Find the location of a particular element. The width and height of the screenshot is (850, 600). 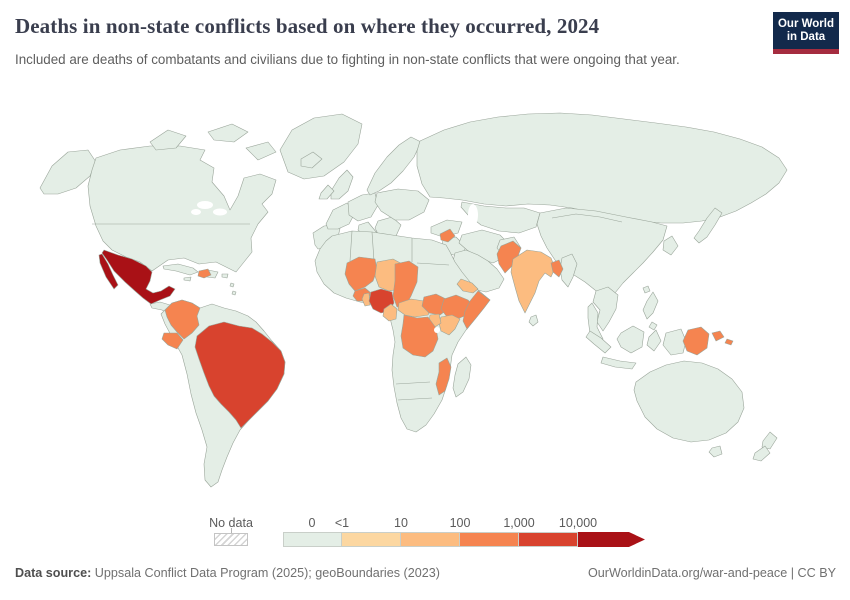

country-australia is located at coordinates (689, 401).